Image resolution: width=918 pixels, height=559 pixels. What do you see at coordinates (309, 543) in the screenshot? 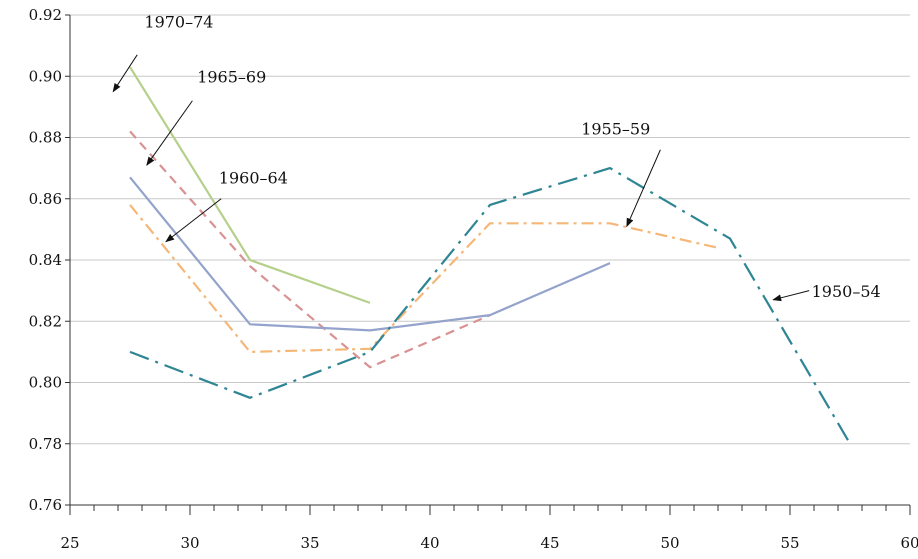
I see `x-tick-label: 35` at bounding box center [309, 543].